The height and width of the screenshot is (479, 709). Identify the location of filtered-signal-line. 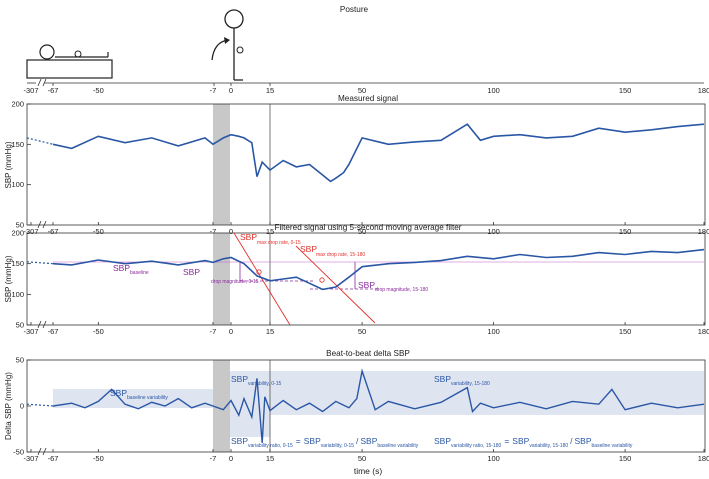
(378, 269).